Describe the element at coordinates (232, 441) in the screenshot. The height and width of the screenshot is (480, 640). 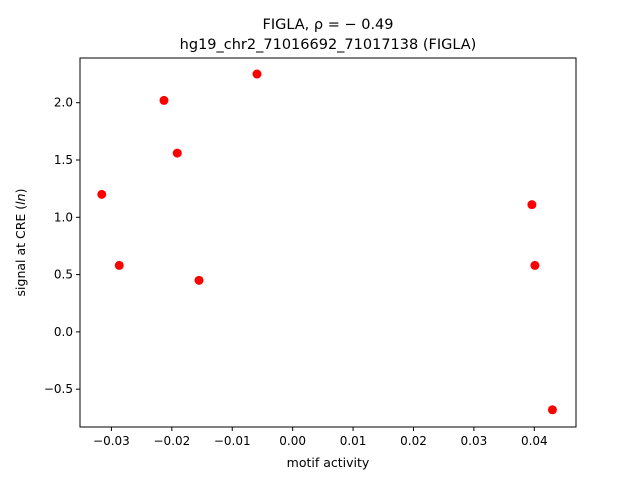
I see `x-tick-label: −0.01` at that location.